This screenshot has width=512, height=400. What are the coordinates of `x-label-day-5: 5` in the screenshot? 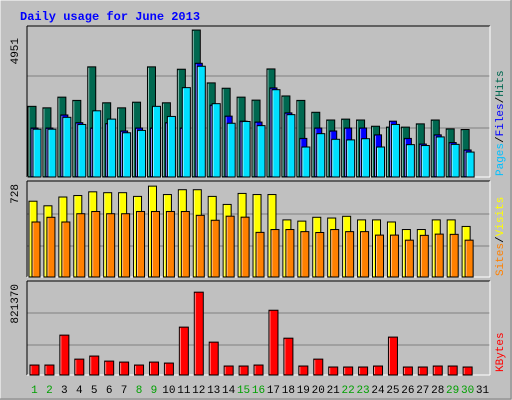 It's located at (94, 391).